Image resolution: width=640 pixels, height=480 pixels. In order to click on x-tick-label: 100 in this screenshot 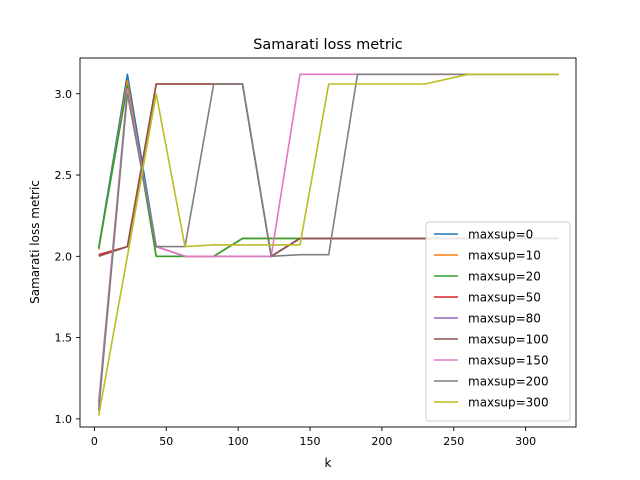, I will do `click(238, 441)`.